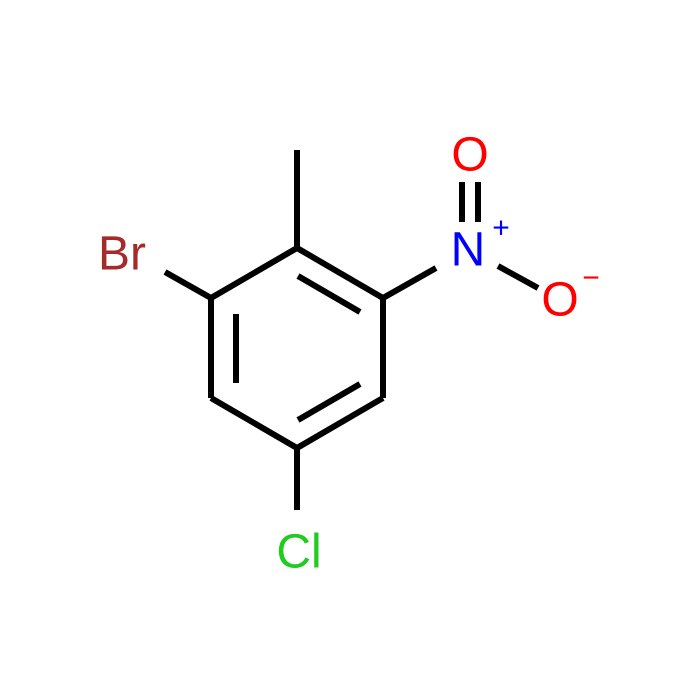  Describe the element at coordinates (188, 285) in the screenshot. I see `br-bond` at that location.